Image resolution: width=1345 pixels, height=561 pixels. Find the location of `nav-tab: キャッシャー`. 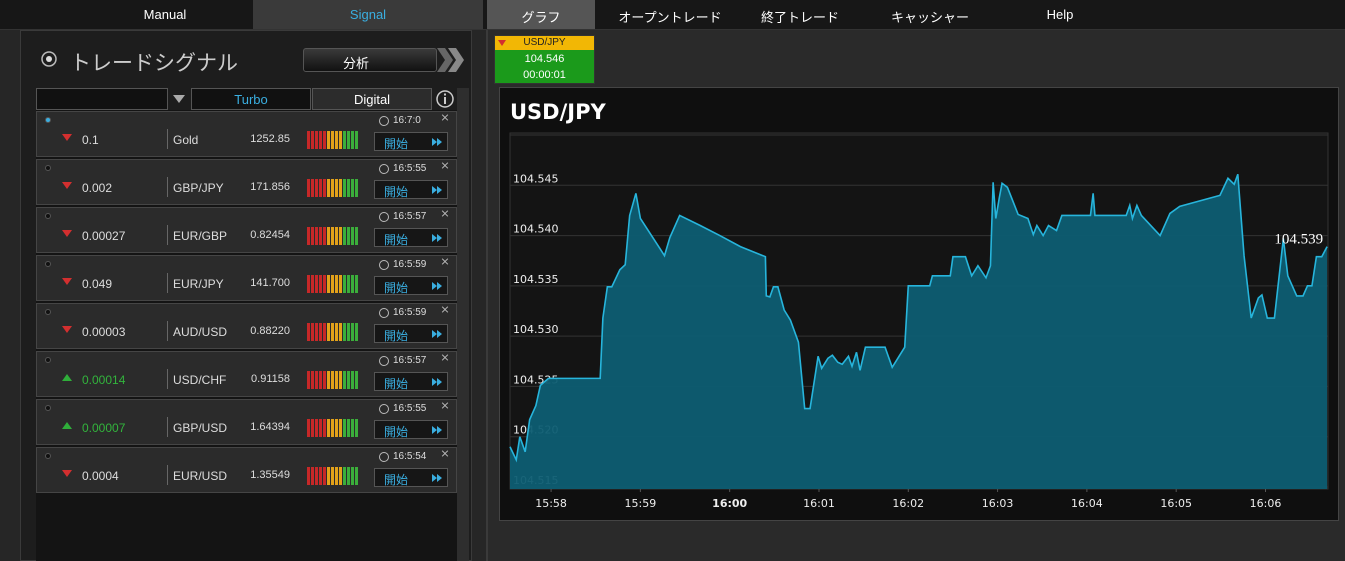

nav-tab: キャッシャー is located at coordinates (930, 14).